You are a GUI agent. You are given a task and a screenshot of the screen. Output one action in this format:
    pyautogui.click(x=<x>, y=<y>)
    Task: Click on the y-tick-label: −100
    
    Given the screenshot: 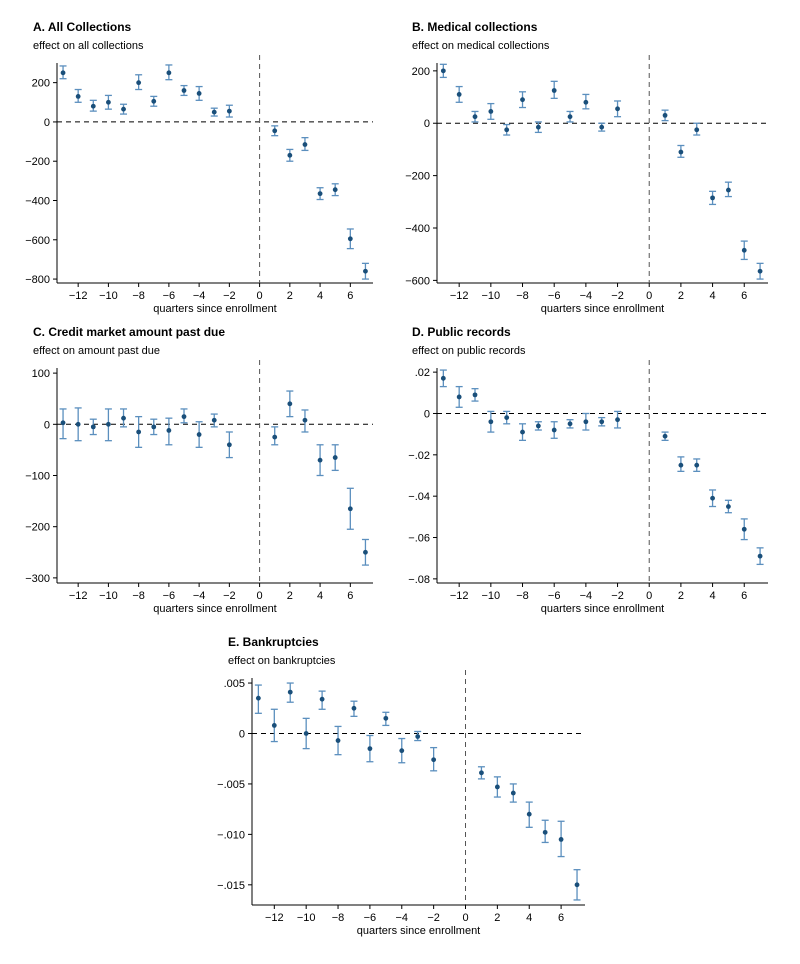 What is the action you would take?
    pyautogui.click(x=37, y=477)
    